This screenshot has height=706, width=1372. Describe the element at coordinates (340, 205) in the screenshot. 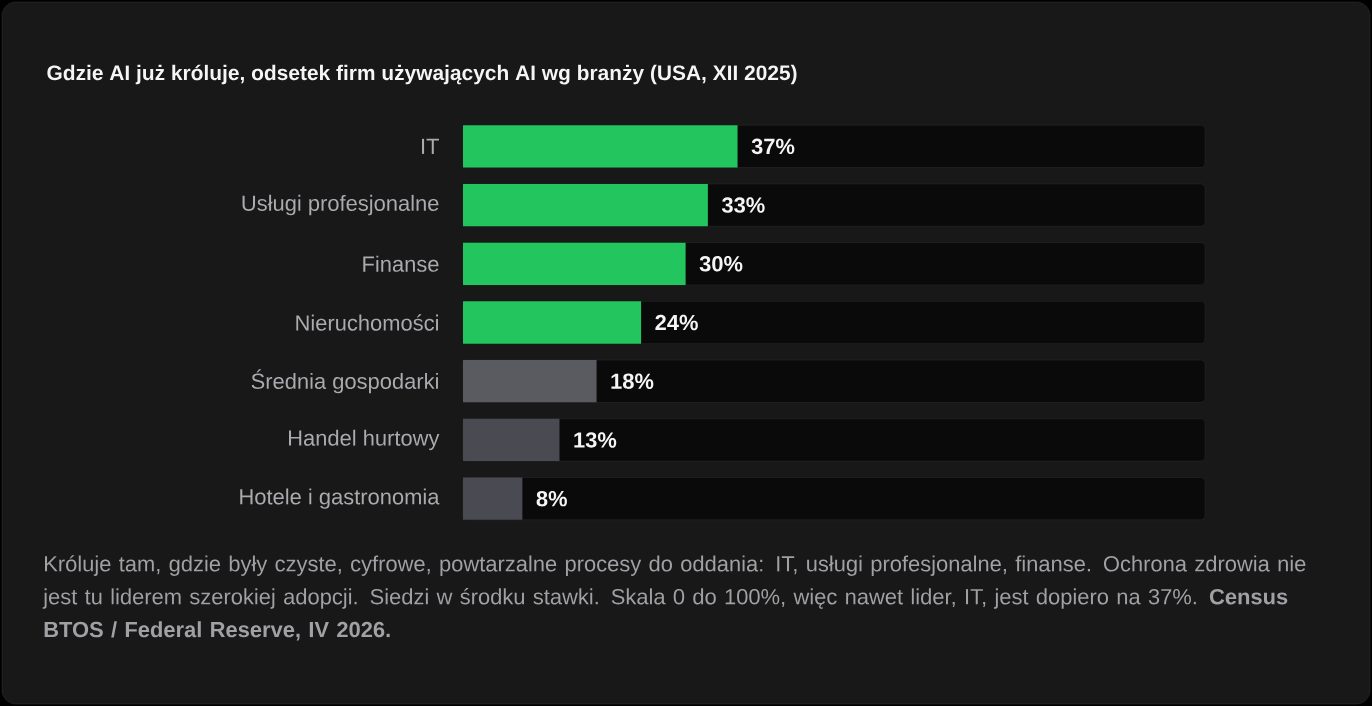

I see `y-tick-label: Usługi profesjonalne` at that location.